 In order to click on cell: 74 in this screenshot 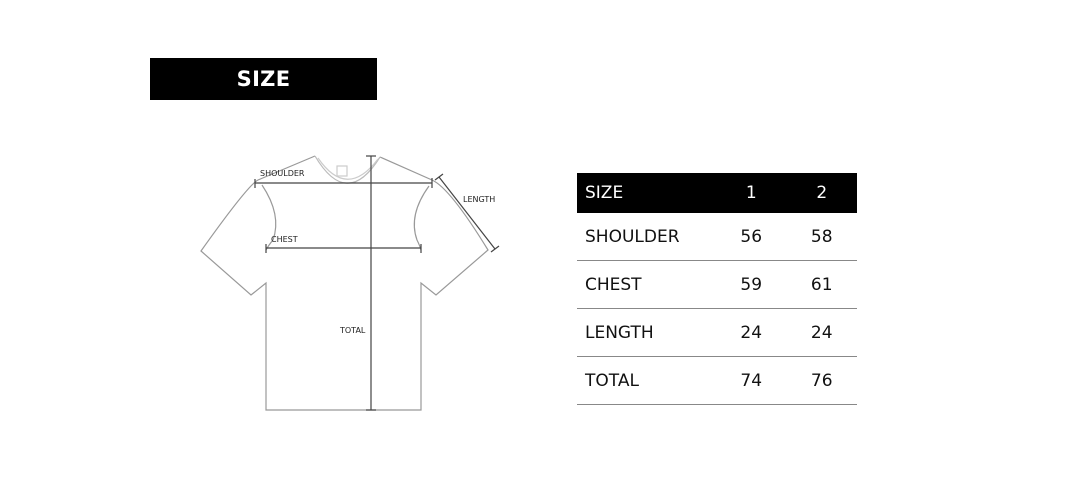, I will do `click(751, 380)`.